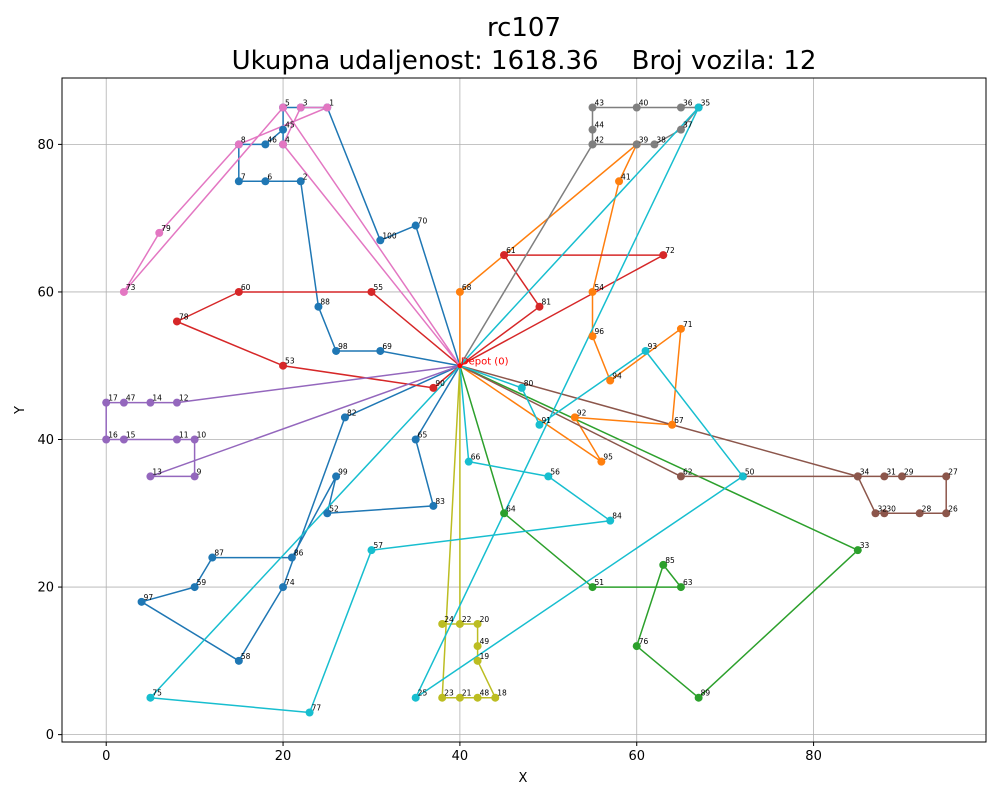  Describe the element at coordinates (485, 693) in the screenshot. I see `point-label: 48` at that location.